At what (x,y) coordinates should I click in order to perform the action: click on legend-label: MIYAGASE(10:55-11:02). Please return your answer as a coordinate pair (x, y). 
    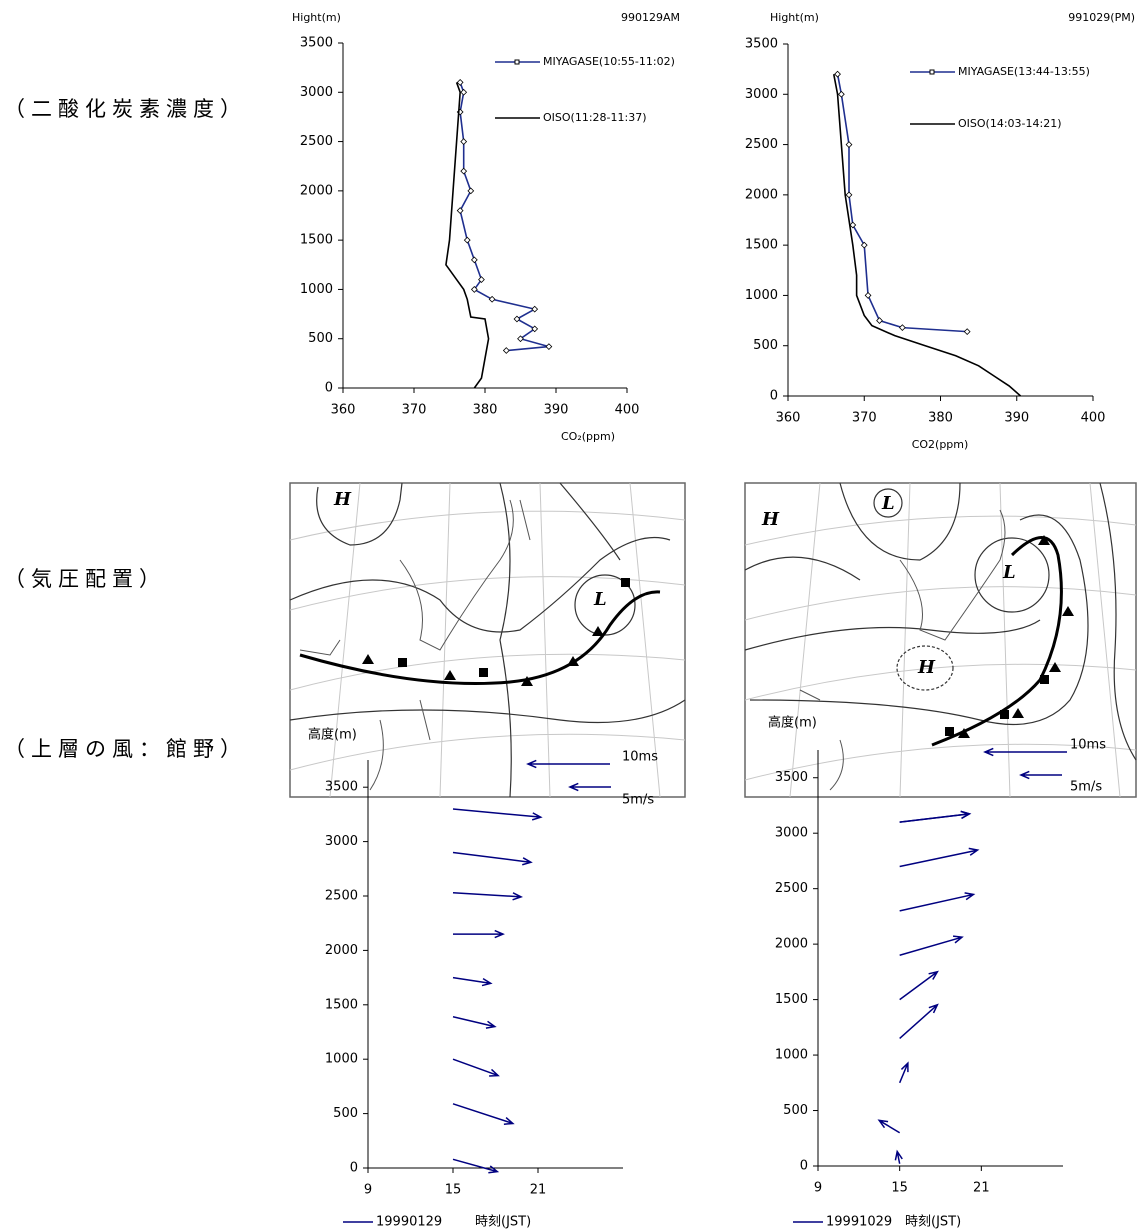
    Looking at the image, I should click on (609, 61).